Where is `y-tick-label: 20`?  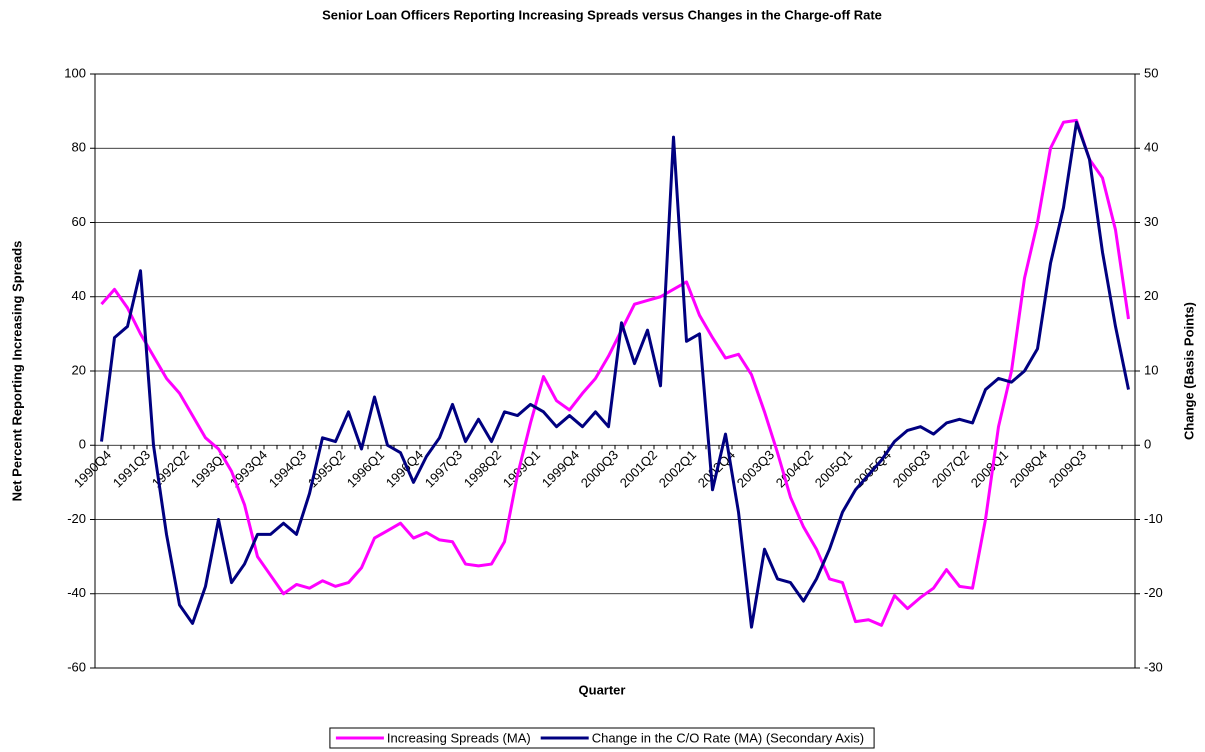
y-tick-label: 20 is located at coordinates (79, 369).